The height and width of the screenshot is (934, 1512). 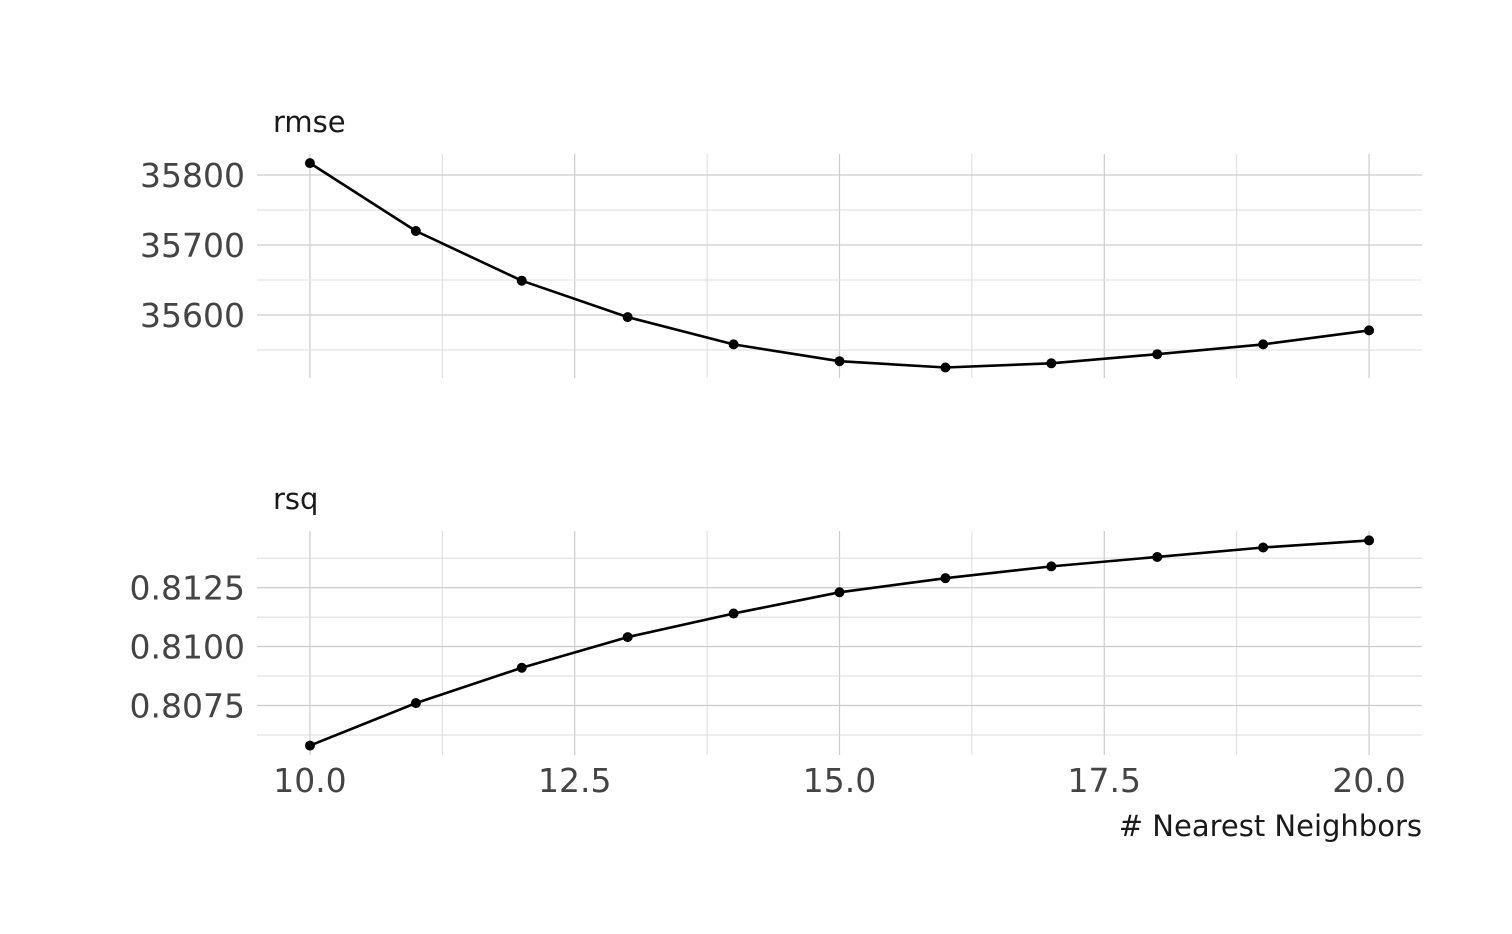 I want to click on x-tick-label: 15.0, so click(x=839, y=780).